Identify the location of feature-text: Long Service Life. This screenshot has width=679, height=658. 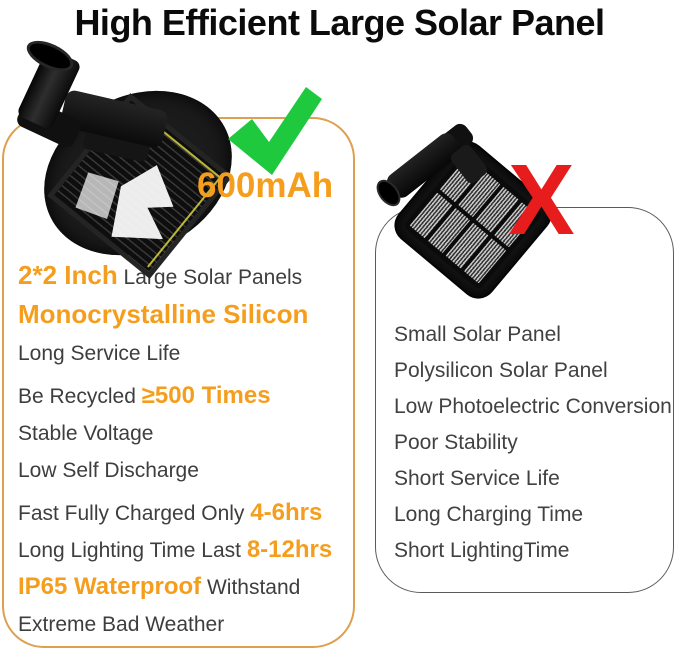
(99, 353).